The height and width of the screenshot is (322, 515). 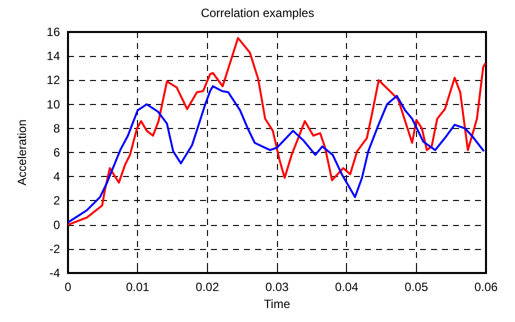 I want to click on chart-title: Correlation examples, so click(x=257, y=13).